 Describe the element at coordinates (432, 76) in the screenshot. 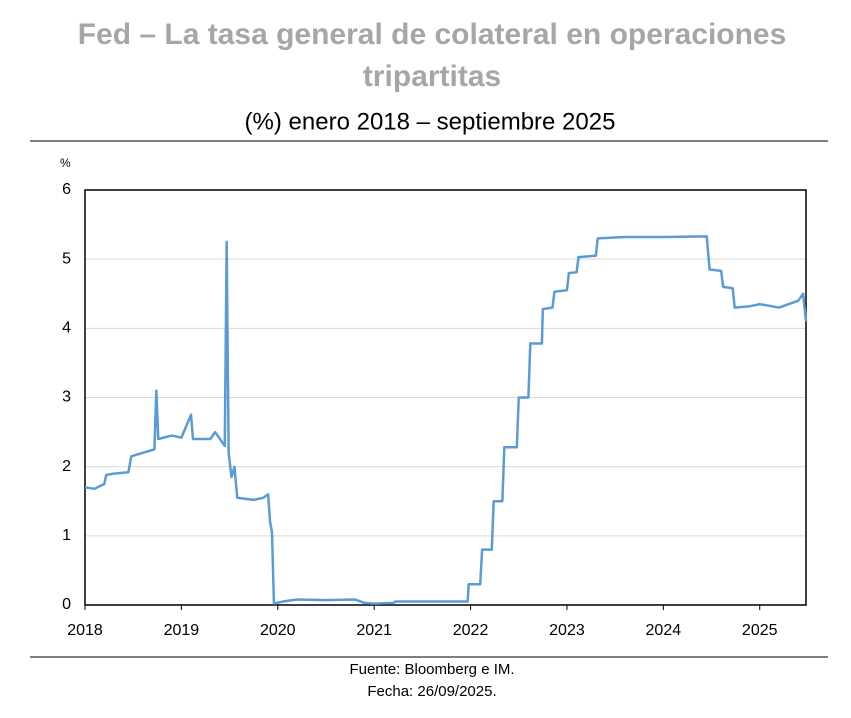

I see `chart-title: tripartitas` at that location.